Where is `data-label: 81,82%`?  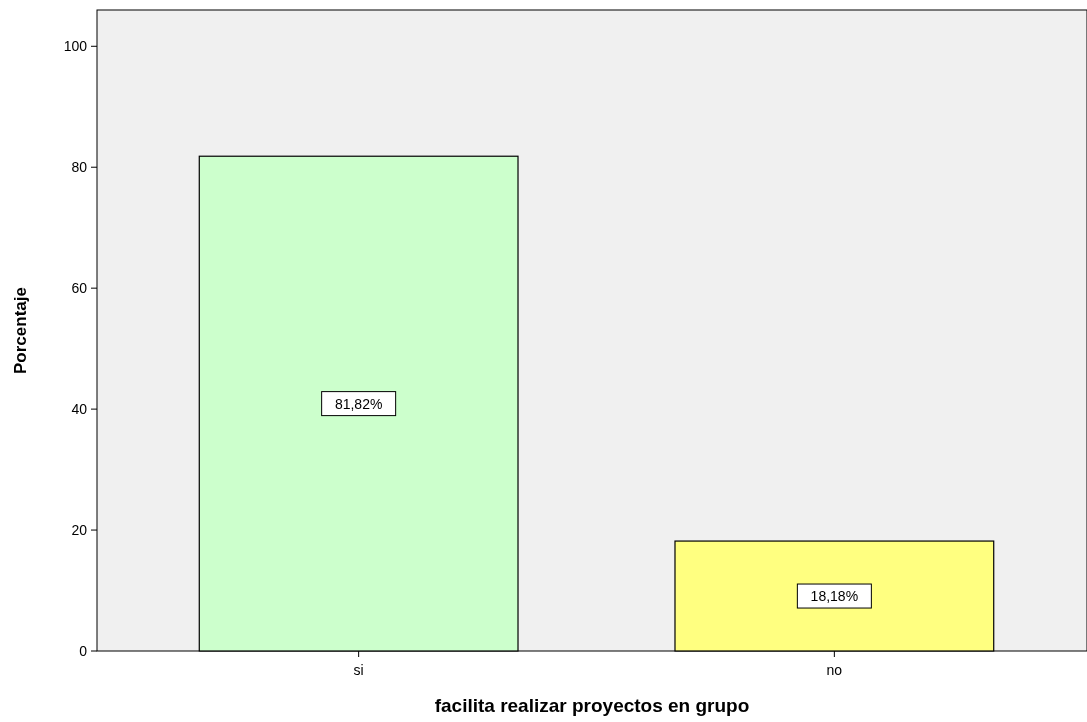 data-label: 81,82% is located at coordinates (358, 403).